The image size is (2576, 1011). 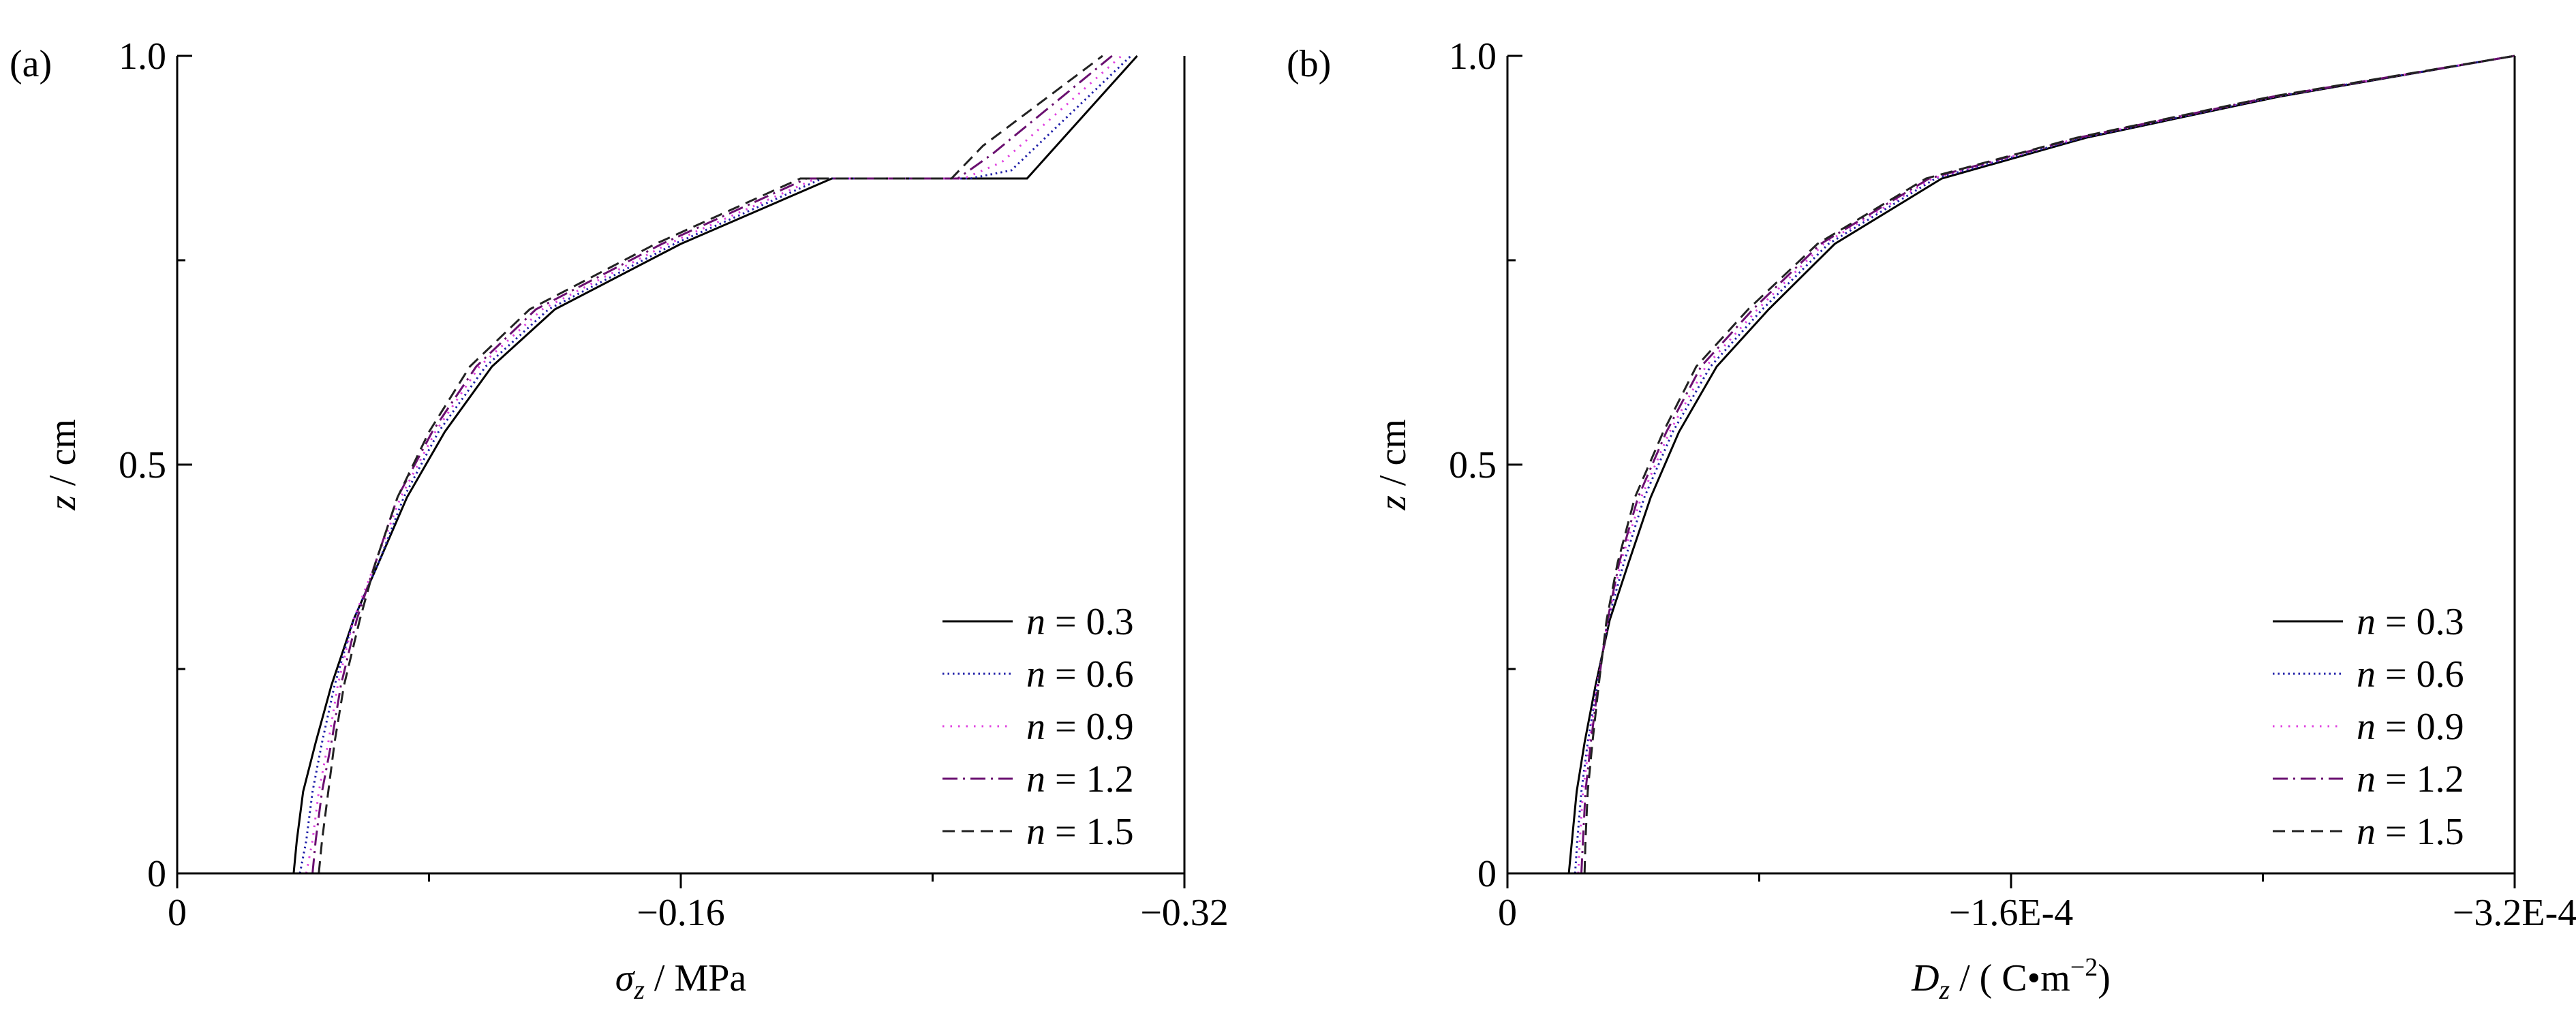 What do you see at coordinates (2011, 913) in the screenshot?
I see `x-tick-label: −1.6E-4` at bounding box center [2011, 913].